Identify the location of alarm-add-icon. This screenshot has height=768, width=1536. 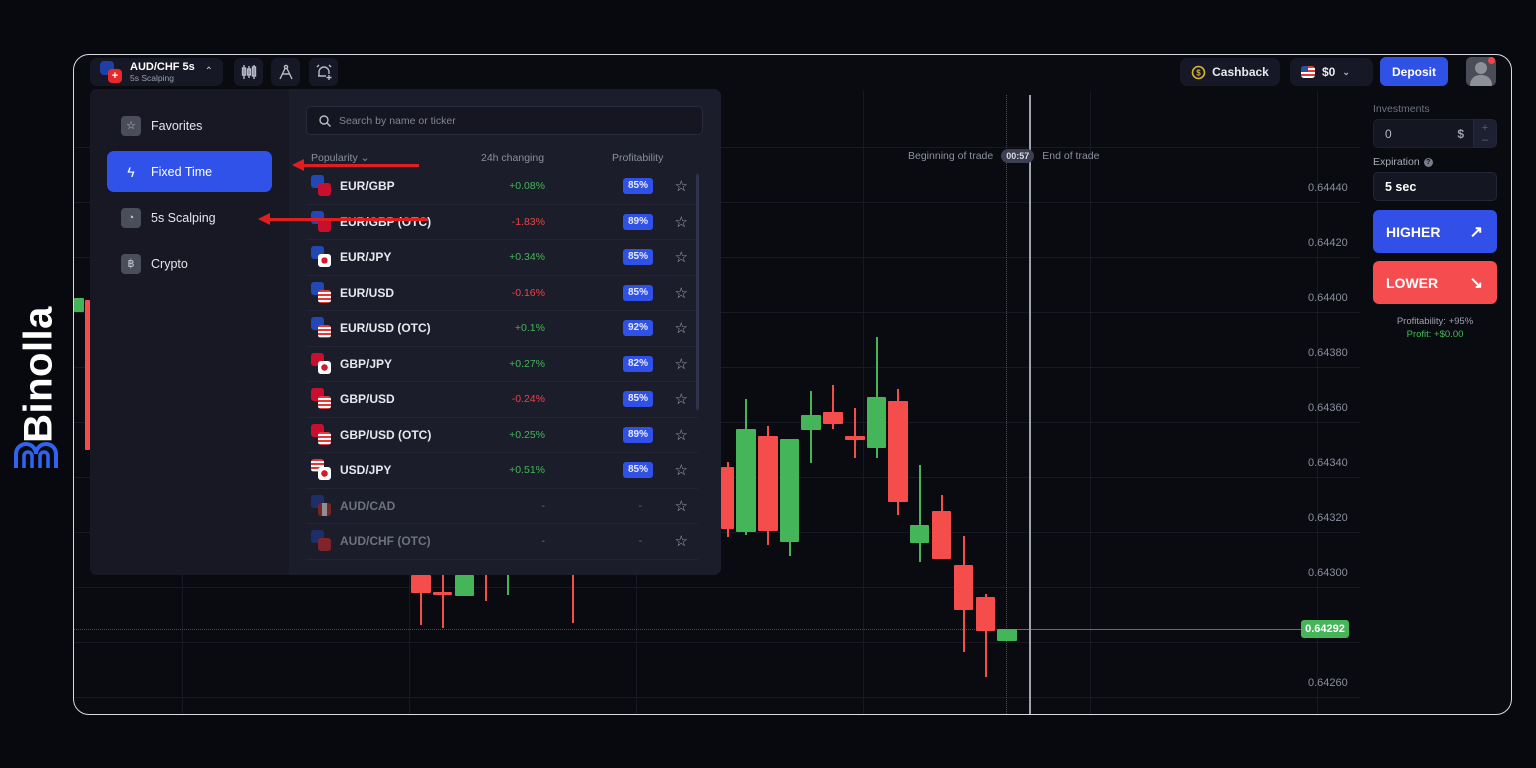
(323, 72).